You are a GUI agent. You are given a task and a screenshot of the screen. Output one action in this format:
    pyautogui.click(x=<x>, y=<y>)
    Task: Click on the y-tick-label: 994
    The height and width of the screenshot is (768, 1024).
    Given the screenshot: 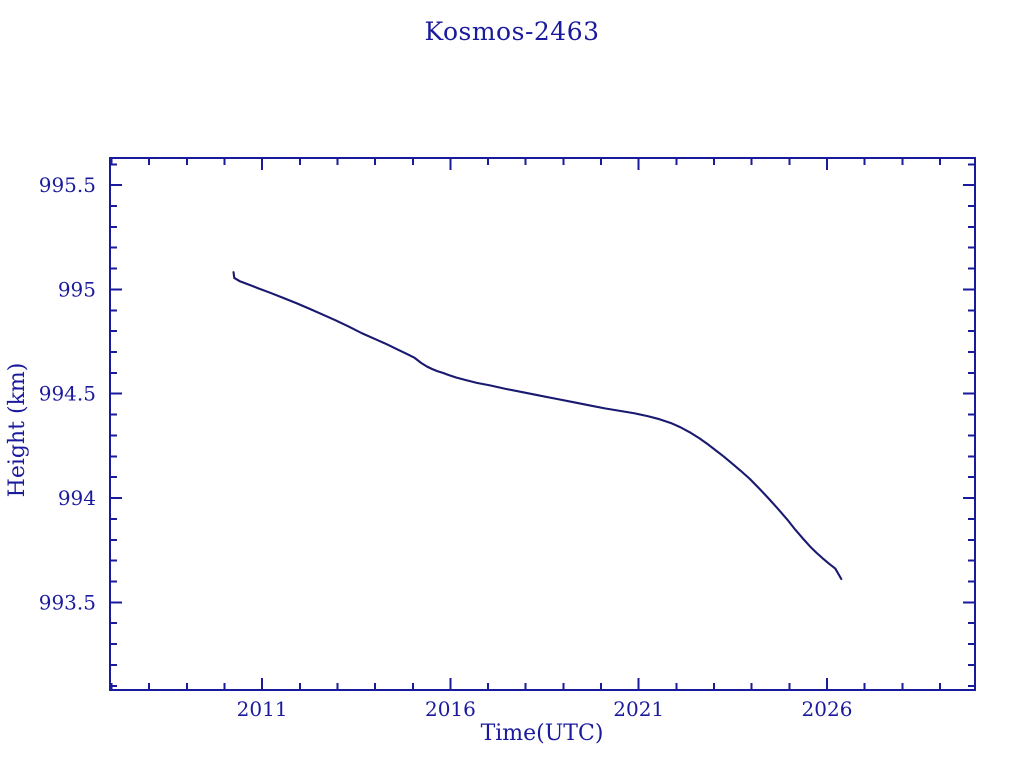 What is the action you would take?
    pyautogui.click(x=77, y=498)
    